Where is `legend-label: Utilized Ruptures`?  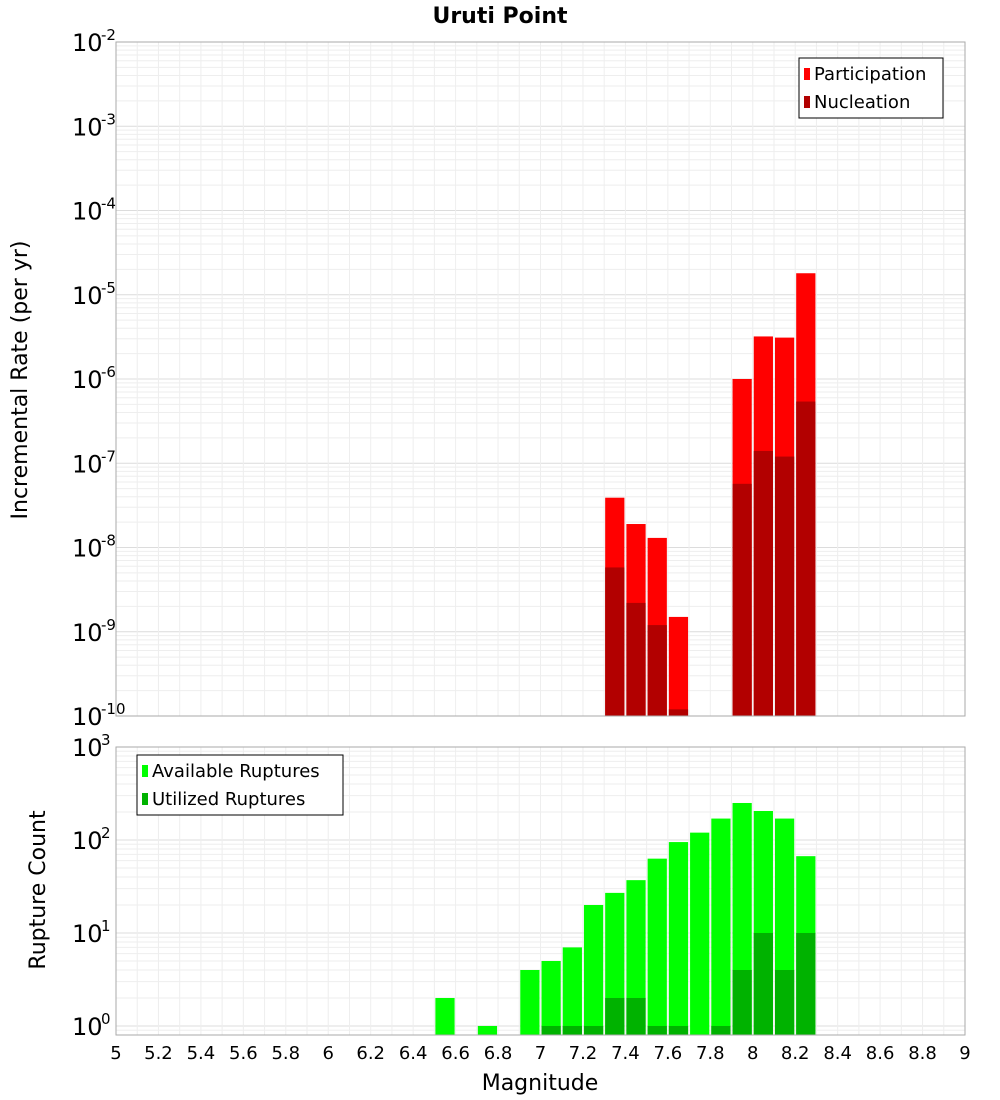
legend-label: Utilized Ruptures is located at coordinates (228, 799).